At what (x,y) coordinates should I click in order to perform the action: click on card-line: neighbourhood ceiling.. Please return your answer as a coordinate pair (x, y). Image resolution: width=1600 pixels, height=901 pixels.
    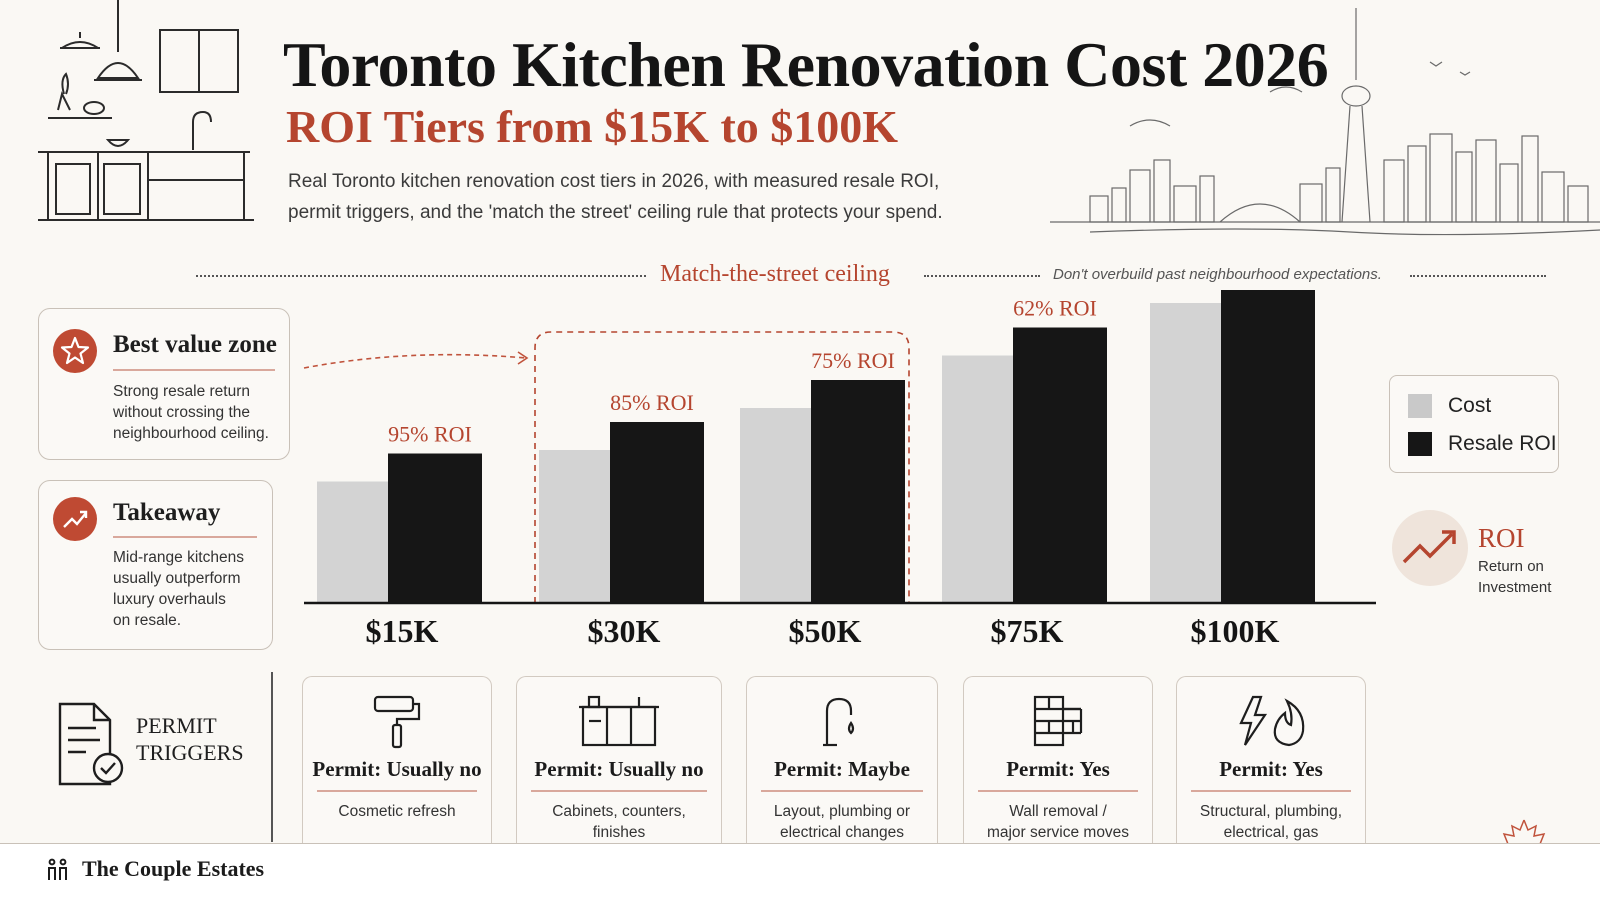
    Looking at the image, I should click on (191, 433).